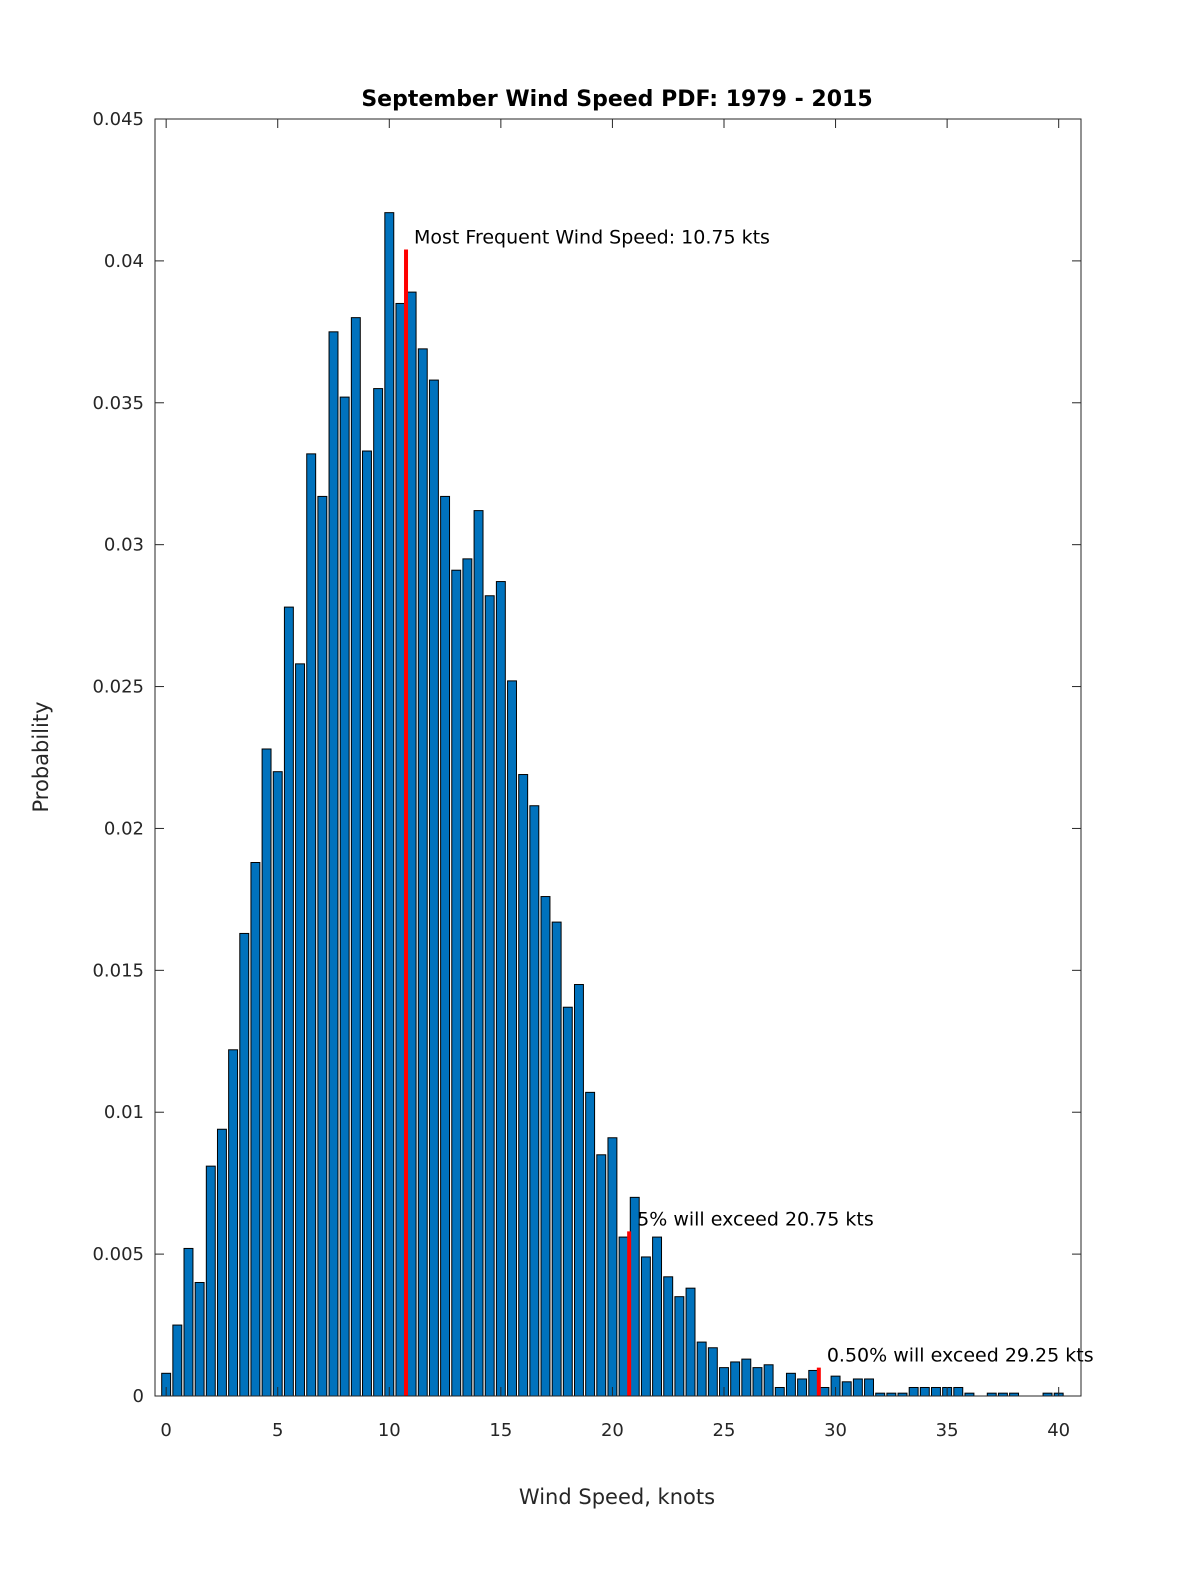  Describe the element at coordinates (835, 1430) in the screenshot. I see `x-tick-label: 30` at that location.